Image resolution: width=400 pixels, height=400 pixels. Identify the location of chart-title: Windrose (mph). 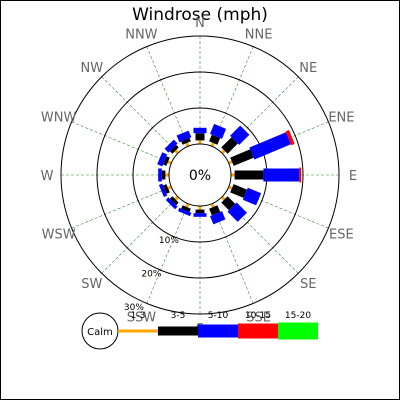
(200, 15).